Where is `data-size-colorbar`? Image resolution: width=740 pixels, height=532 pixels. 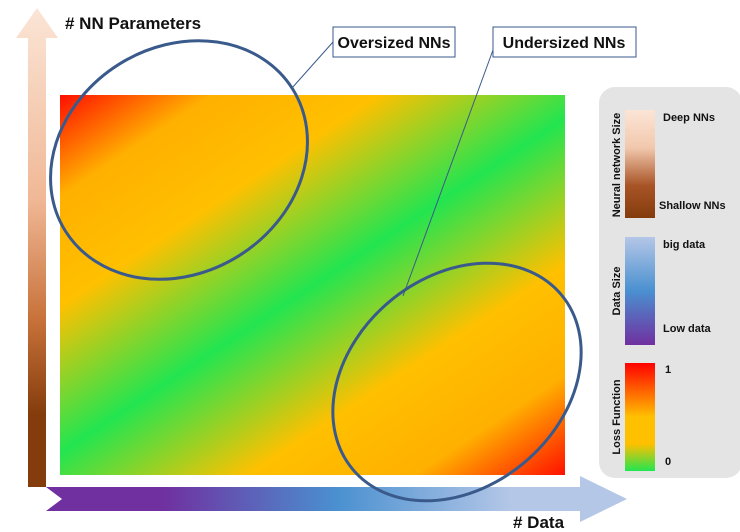
data-size-colorbar is located at coordinates (640, 291).